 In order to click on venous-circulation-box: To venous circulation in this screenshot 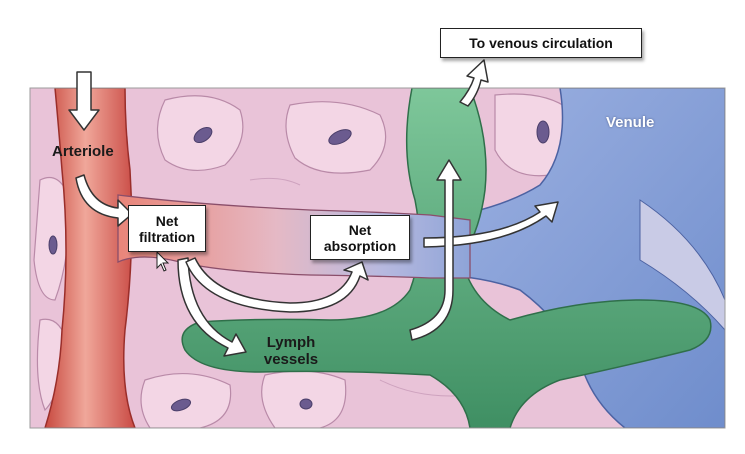, I will do `click(541, 43)`.